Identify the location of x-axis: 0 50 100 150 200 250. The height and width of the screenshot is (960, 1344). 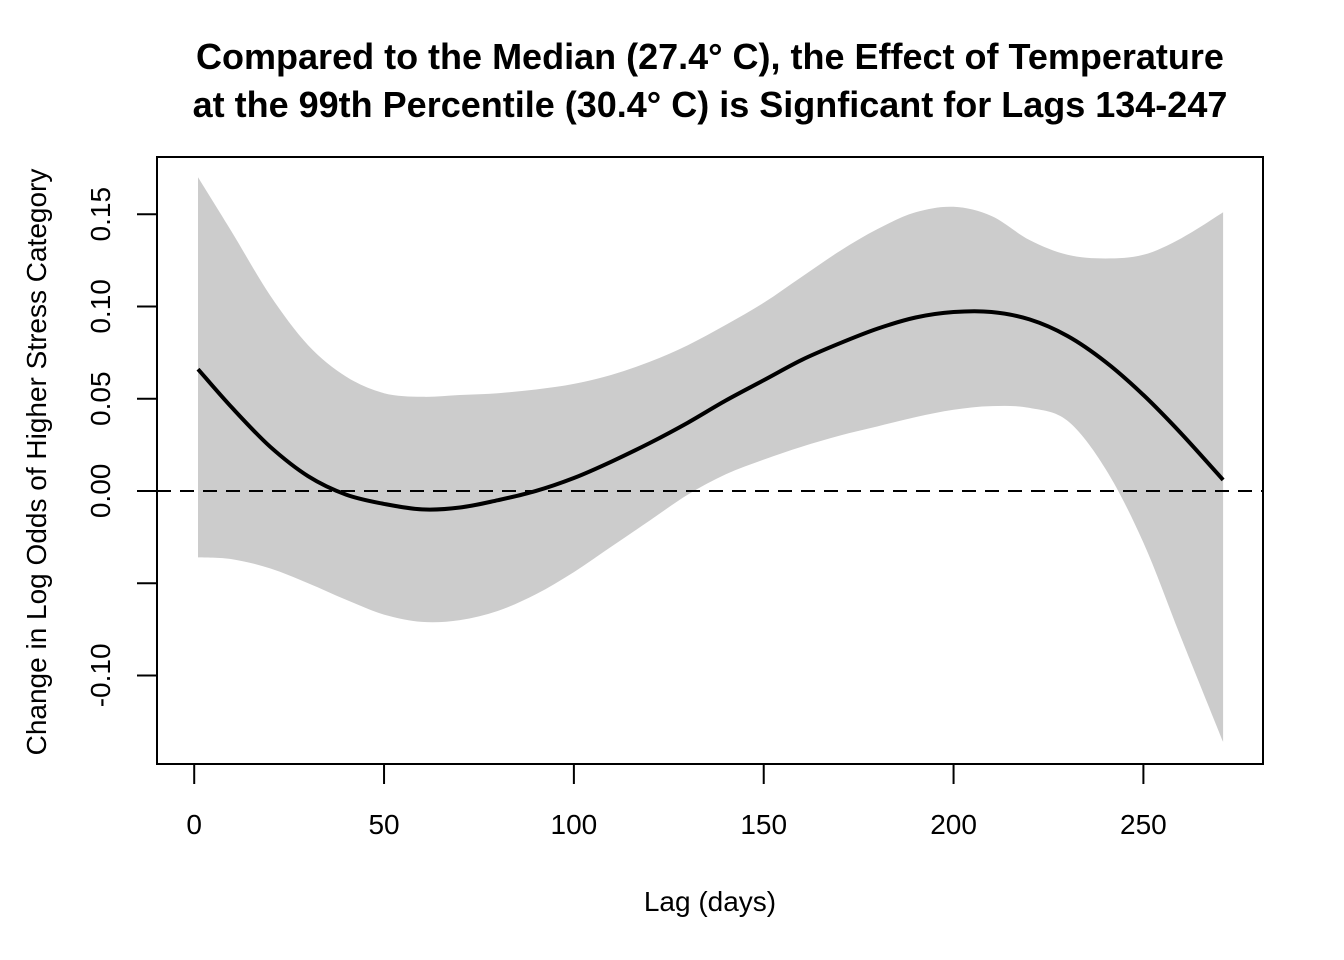
(676, 801).